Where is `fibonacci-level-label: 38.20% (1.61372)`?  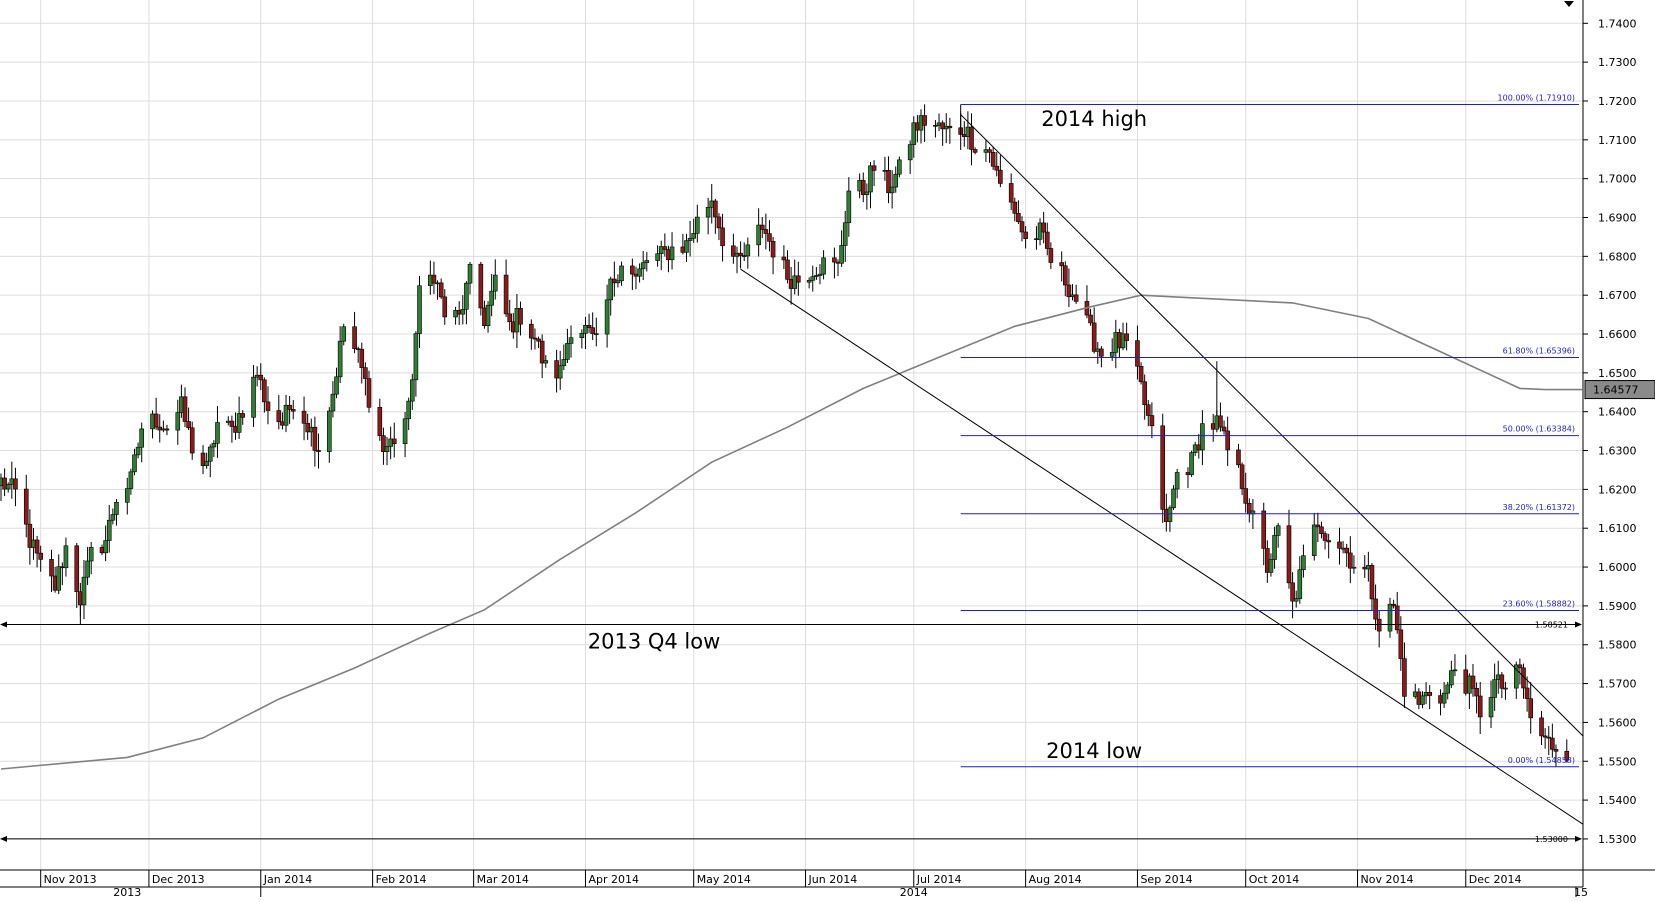
fibonacci-level-label: 38.20% (1.61372) is located at coordinates (1539, 507).